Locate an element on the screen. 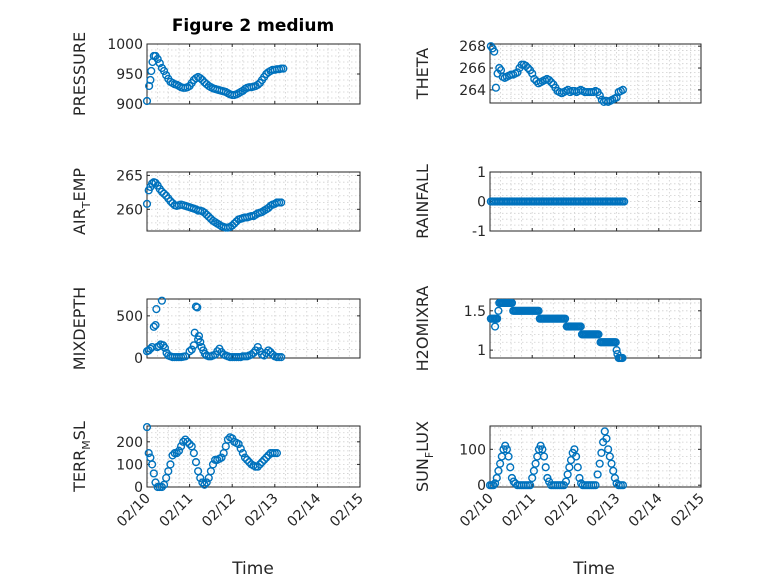  x-tick-label: 02/11 is located at coordinates (177, 511).